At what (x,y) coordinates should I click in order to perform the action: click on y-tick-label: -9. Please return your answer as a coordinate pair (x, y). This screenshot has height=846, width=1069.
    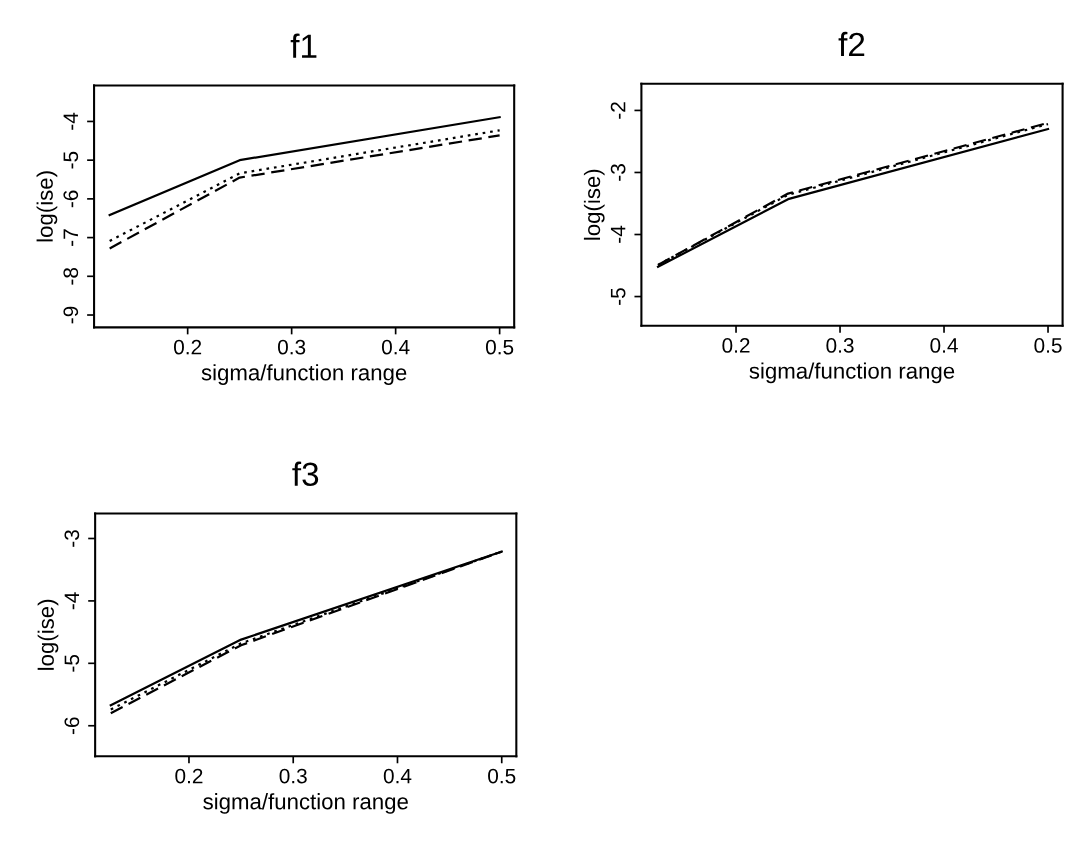
    Looking at the image, I should click on (71, 315).